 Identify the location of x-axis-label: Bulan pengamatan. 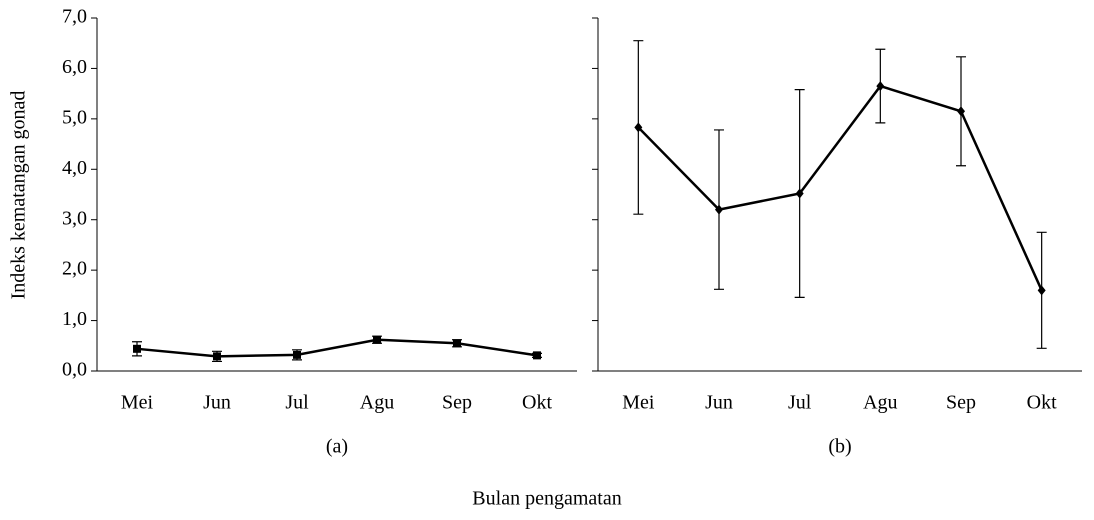
(546, 499).